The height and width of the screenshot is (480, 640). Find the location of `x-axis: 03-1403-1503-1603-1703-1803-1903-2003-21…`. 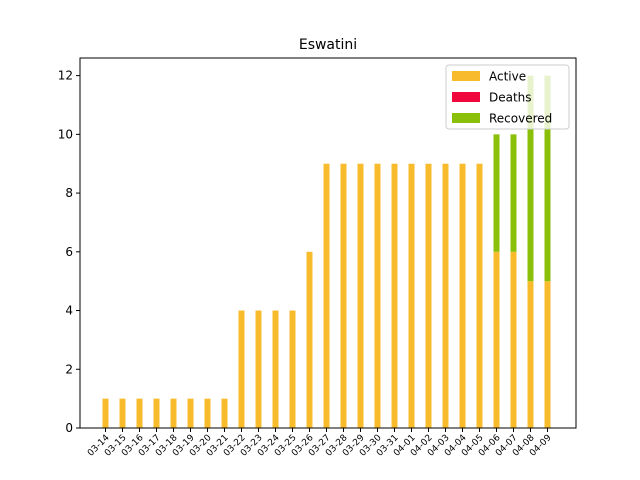

x-axis: 03-1403-1503-1603-1703-1803-1903-2003-21… is located at coordinates (320, 443).